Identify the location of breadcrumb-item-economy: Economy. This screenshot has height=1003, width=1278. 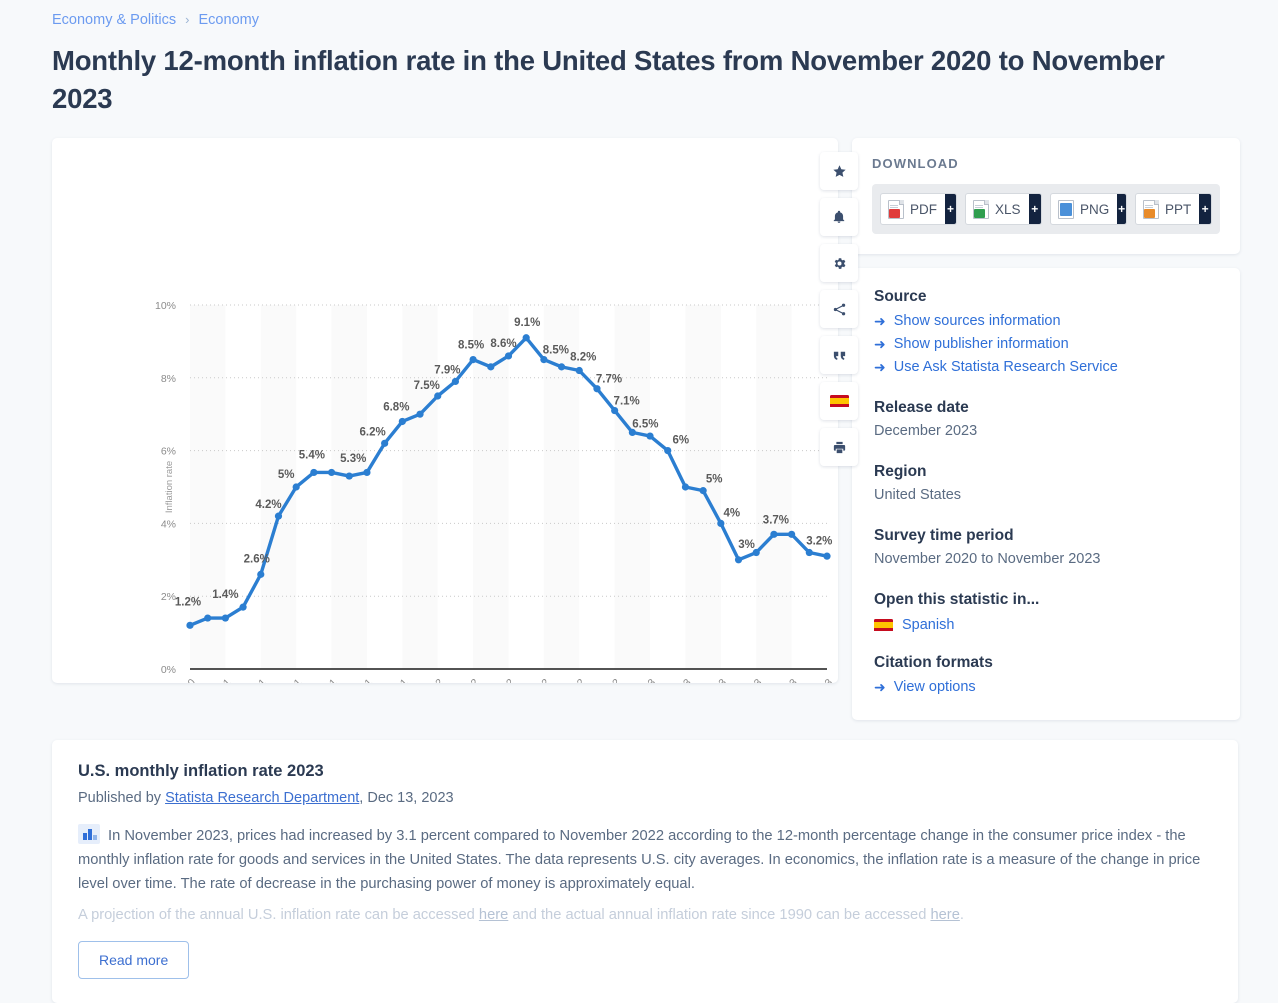
(228, 20).